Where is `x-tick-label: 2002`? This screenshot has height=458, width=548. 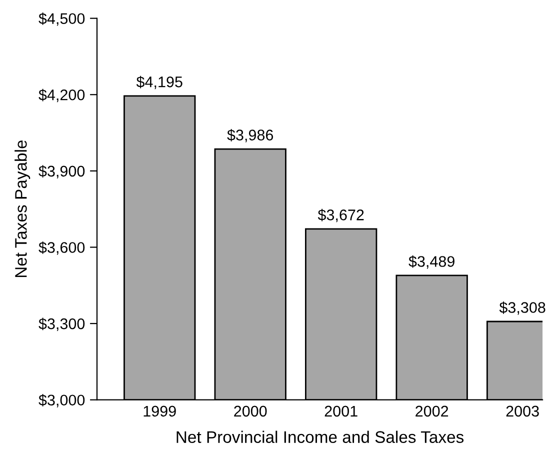
x-tick-label: 2002 is located at coordinates (432, 411).